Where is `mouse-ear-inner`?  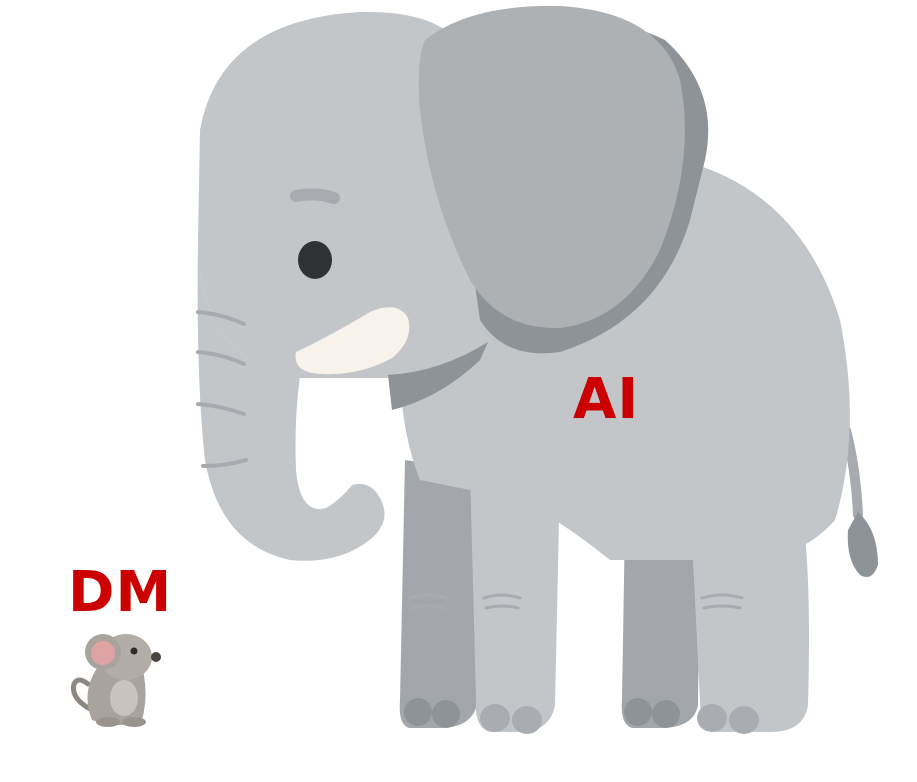
mouse-ear-inner is located at coordinates (103, 653).